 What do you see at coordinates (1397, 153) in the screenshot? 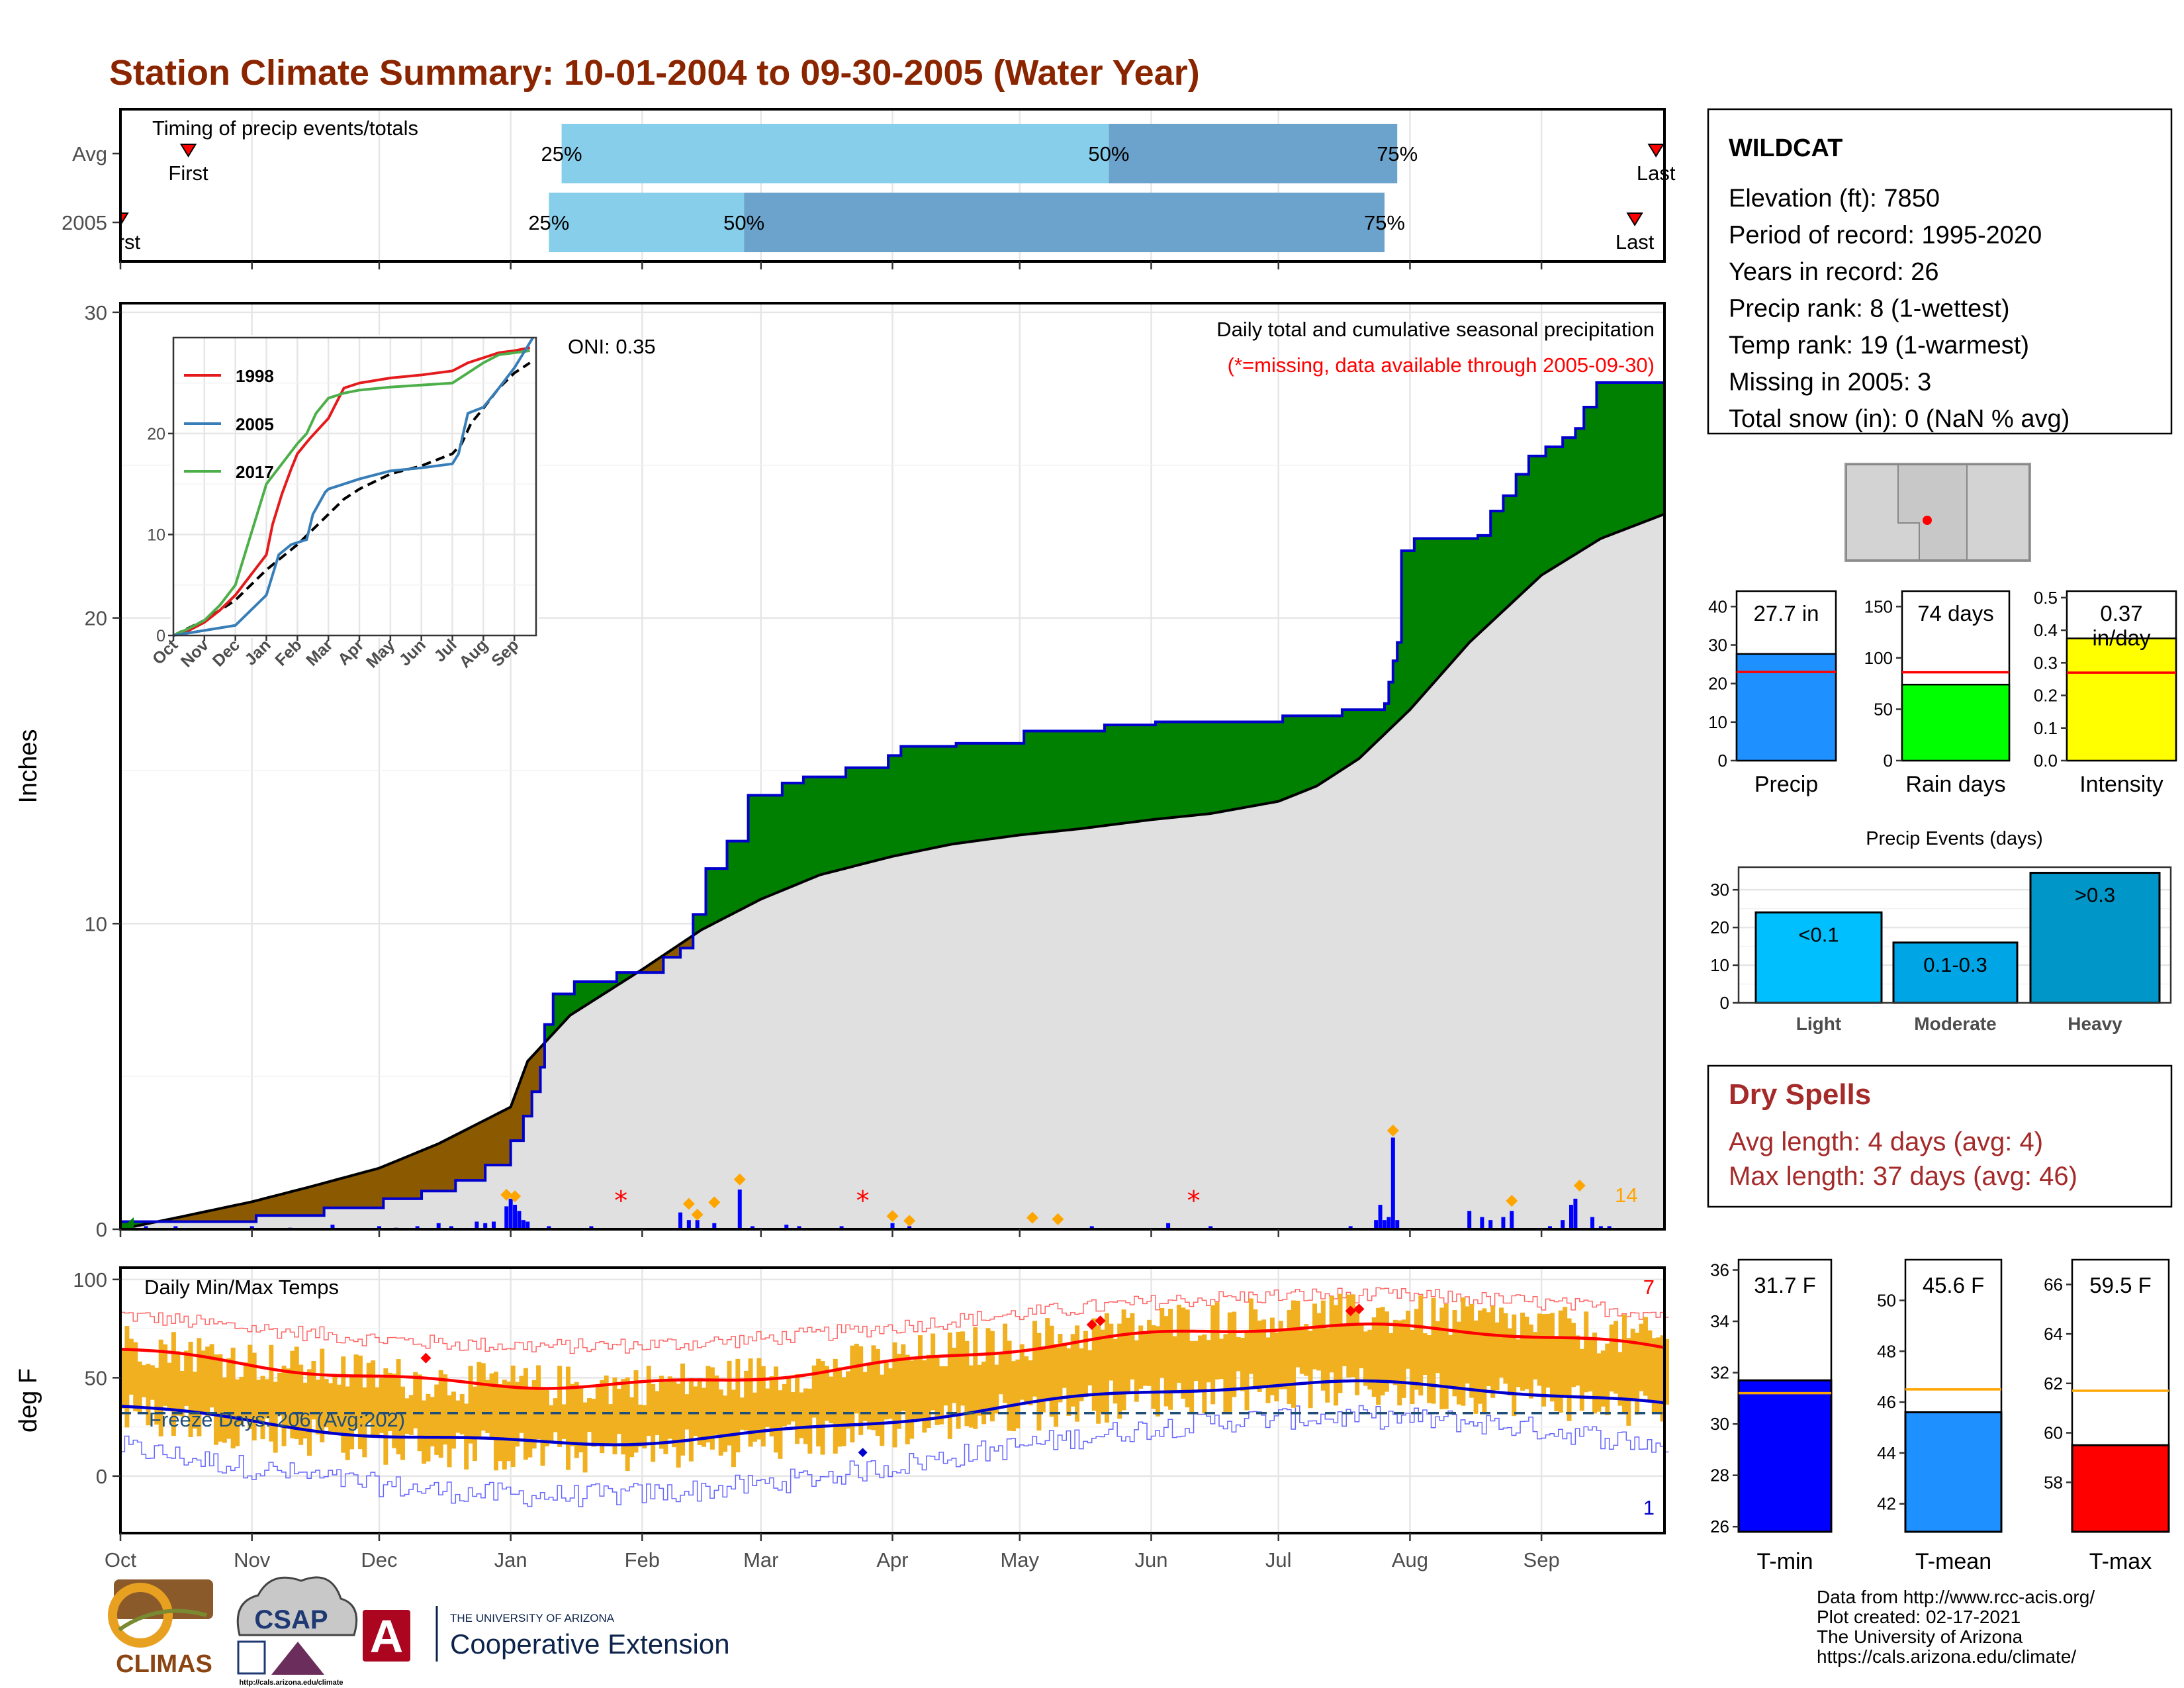
I see `timing-label-75: 75%` at bounding box center [1397, 153].